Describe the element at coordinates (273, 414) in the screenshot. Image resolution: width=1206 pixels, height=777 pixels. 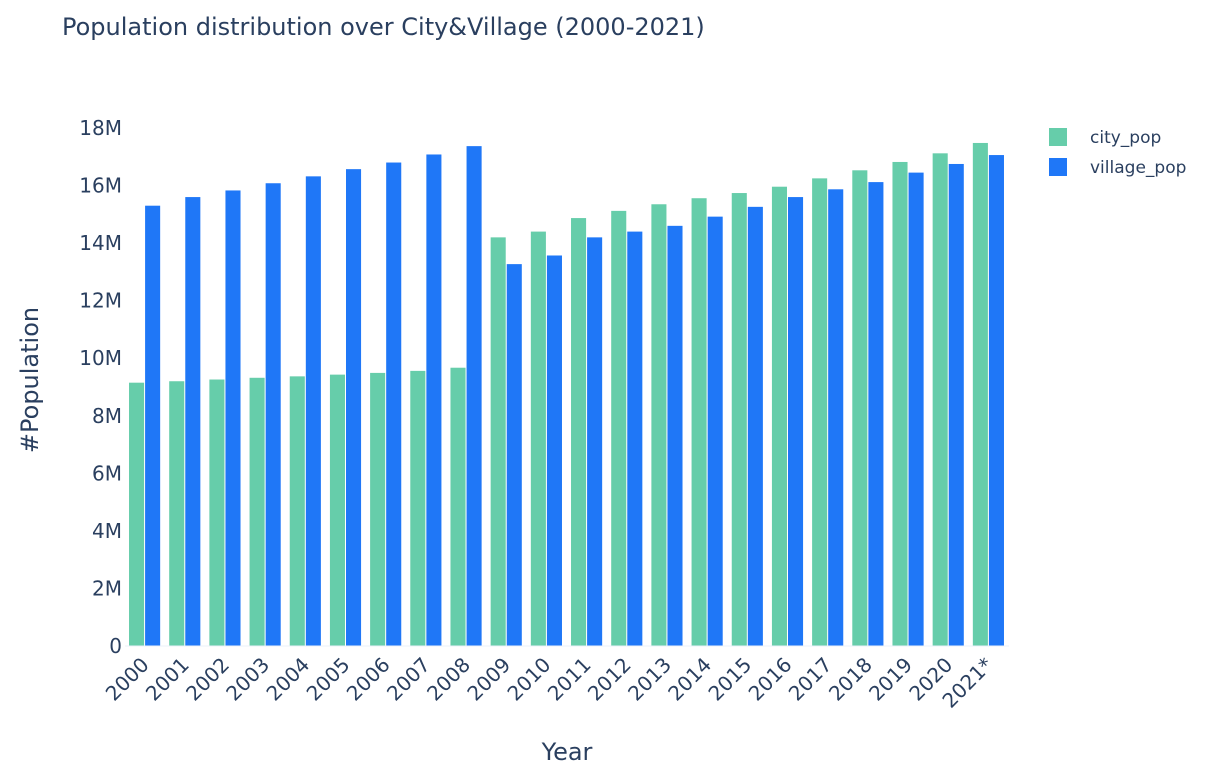
I see `bar-village_pop-2003` at that location.